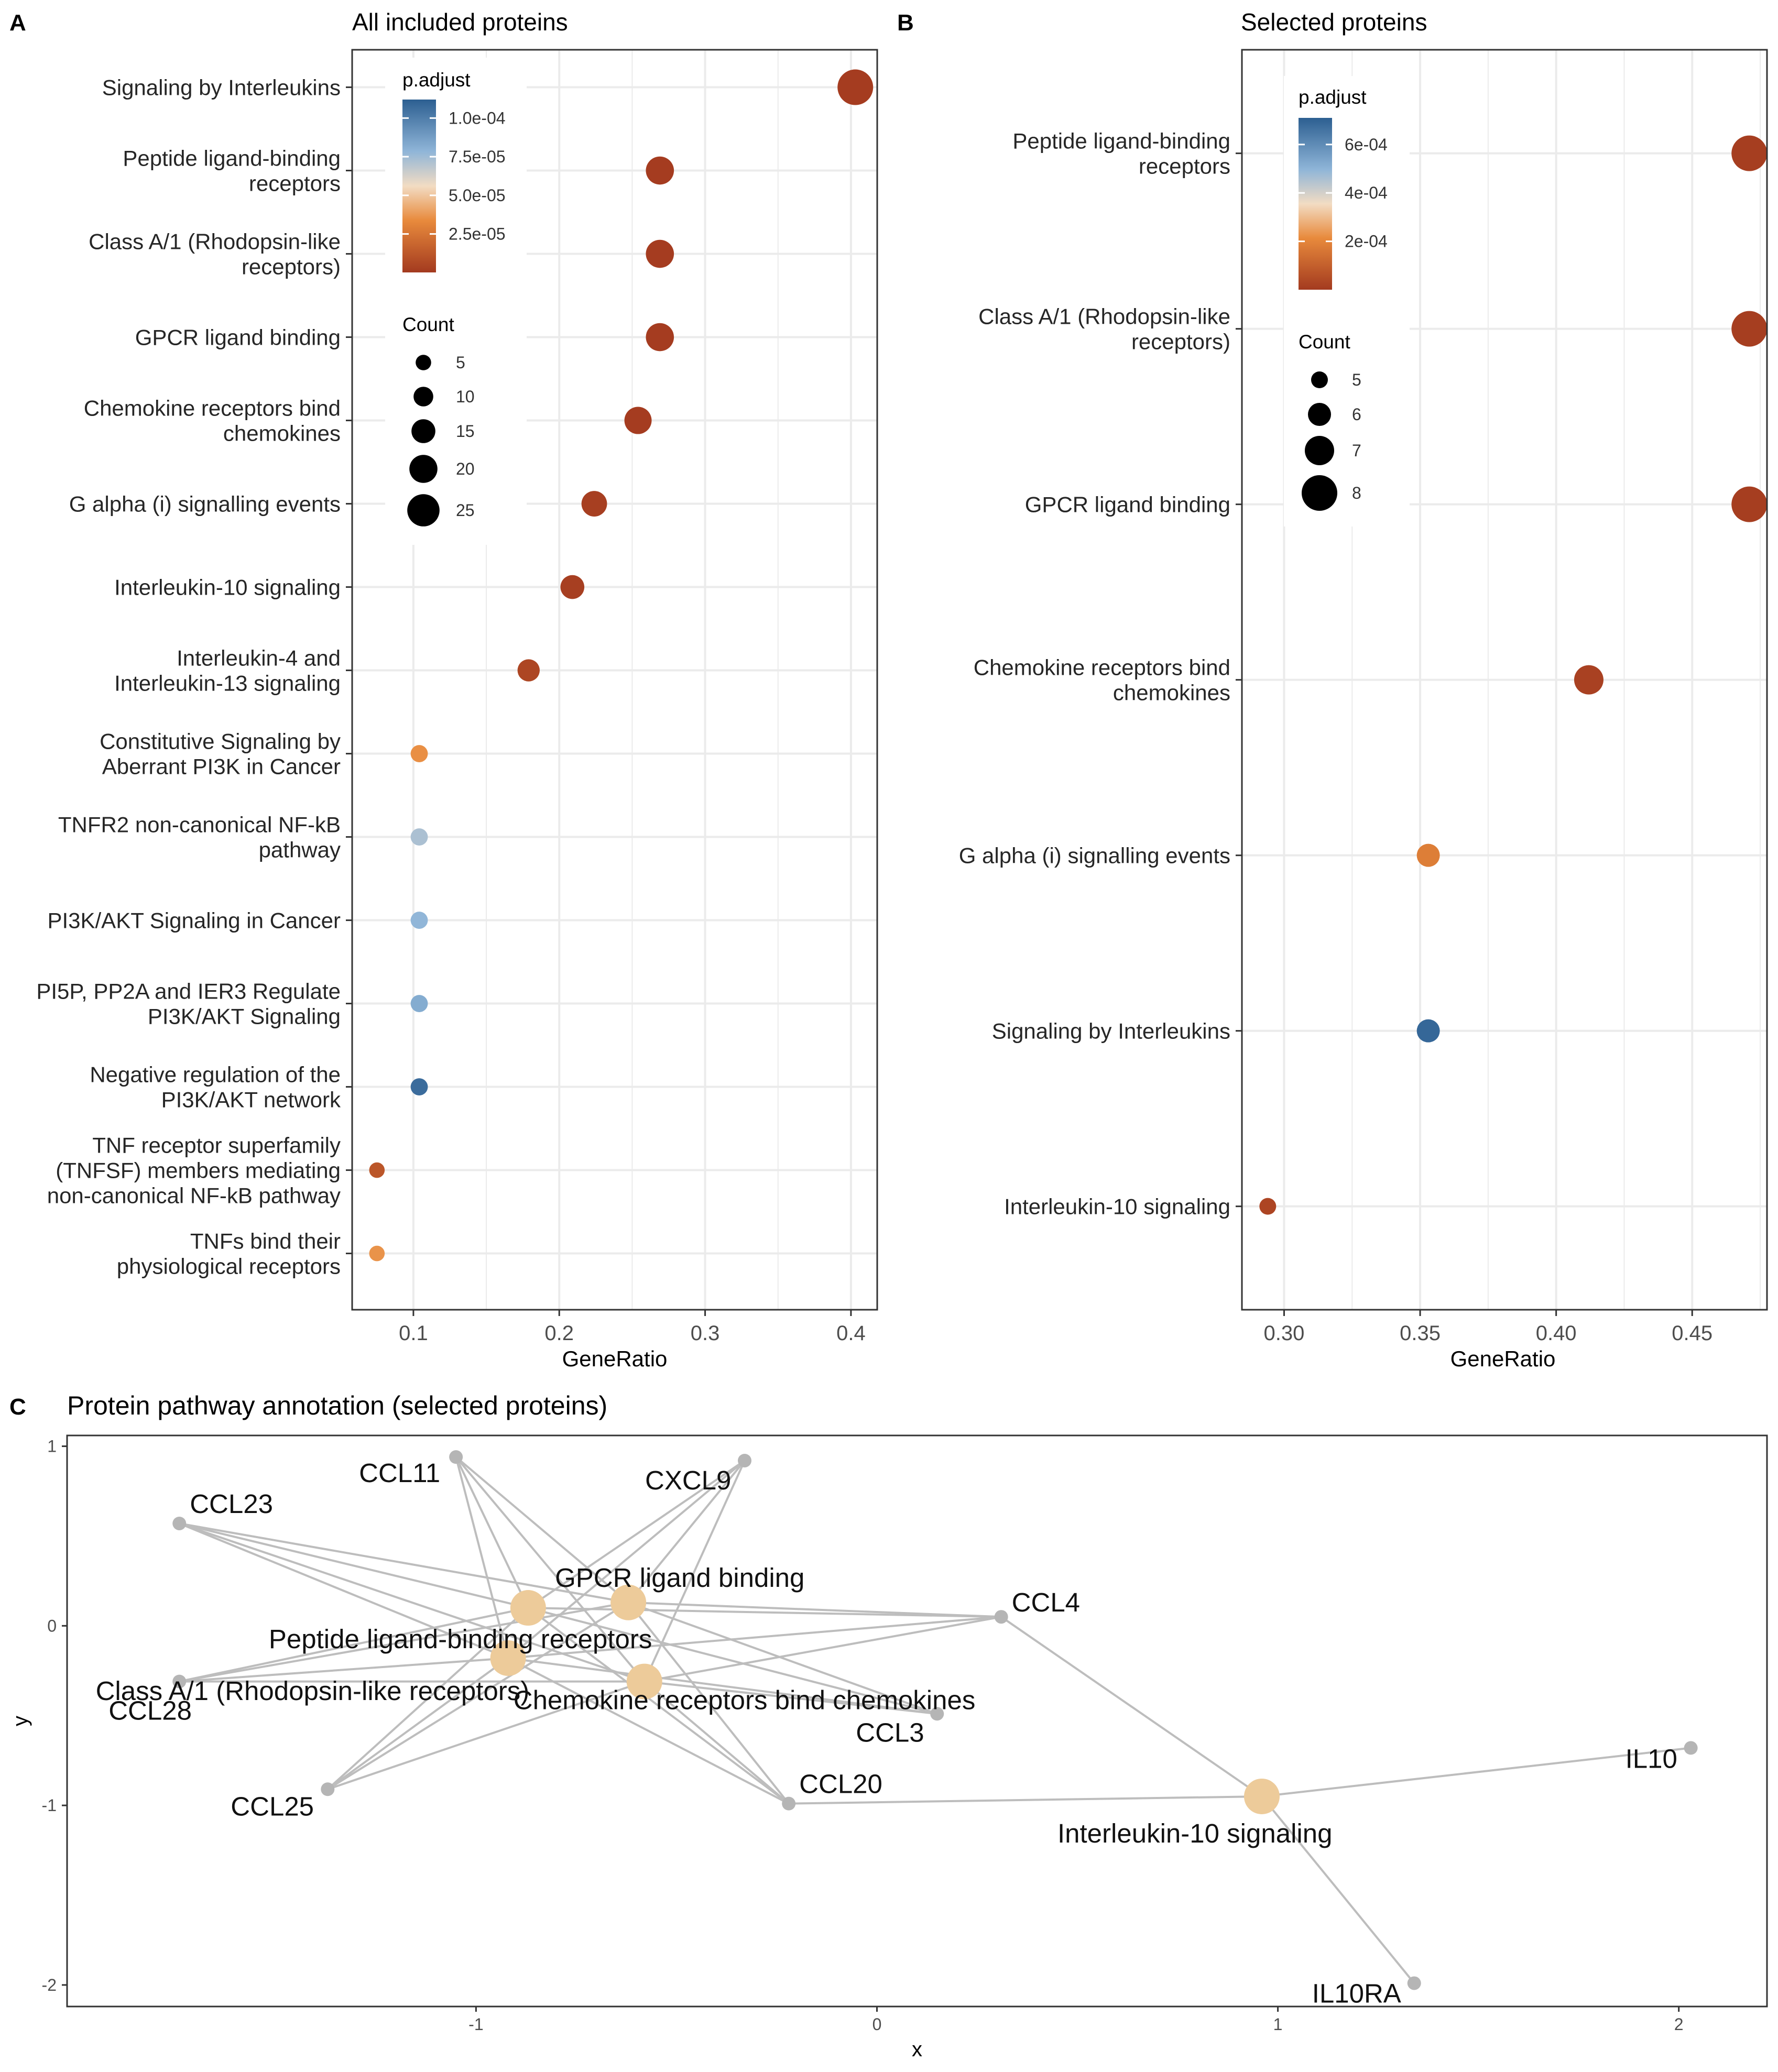 The height and width of the screenshot is (2072, 1778). Describe the element at coordinates (1076, 2020) in the screenshot. I see `panel-c-x-ticks: -1 0 1 2` at that location.